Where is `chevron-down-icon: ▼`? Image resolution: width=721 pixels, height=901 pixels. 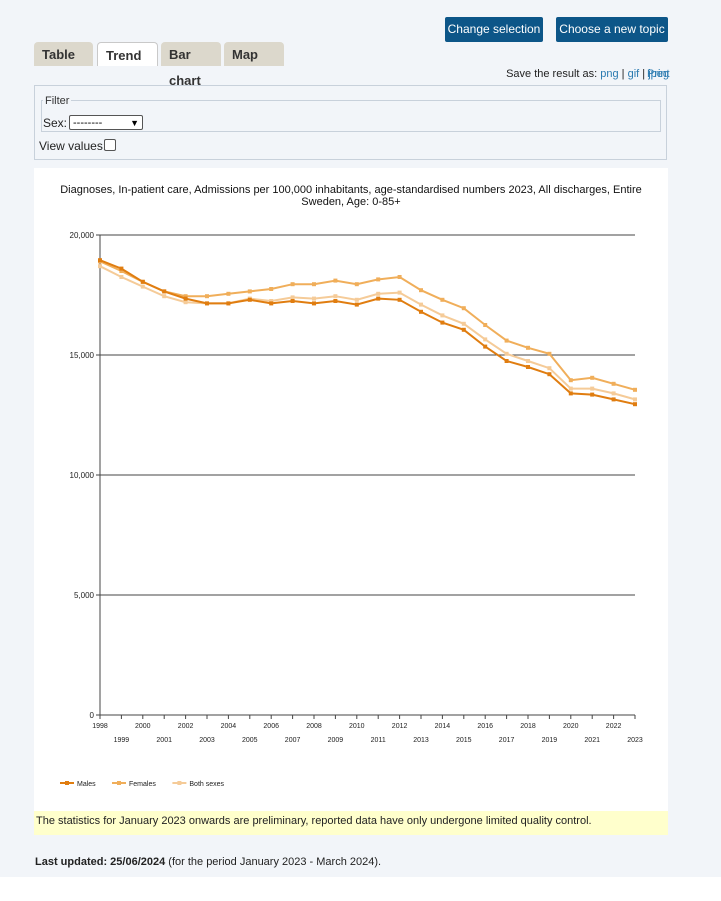
chevron-down-icon: ▼ is located at coordinates (134, 123).